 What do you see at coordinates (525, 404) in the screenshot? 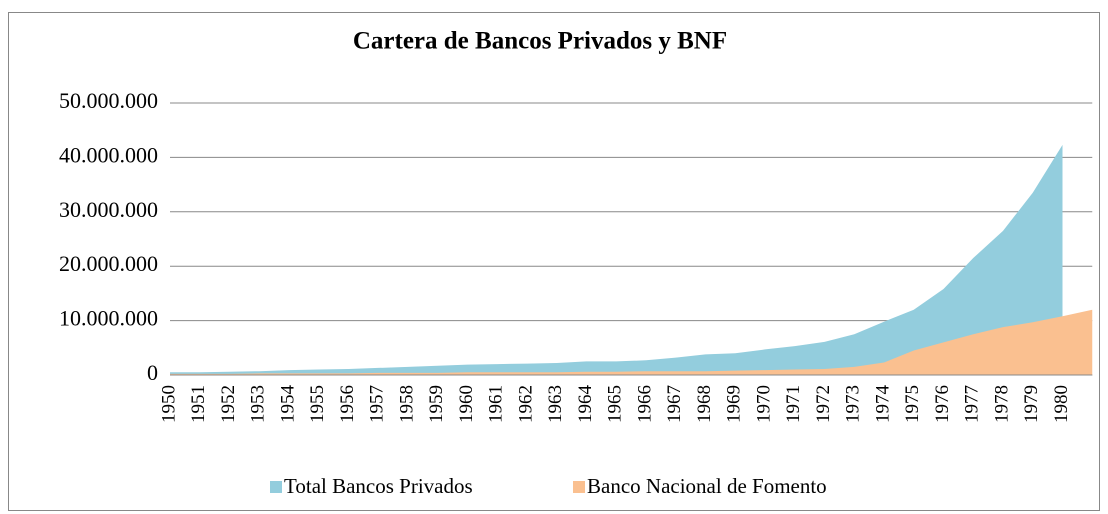
I see `x-tick-label: 1962` at bounding box center [525, 404].